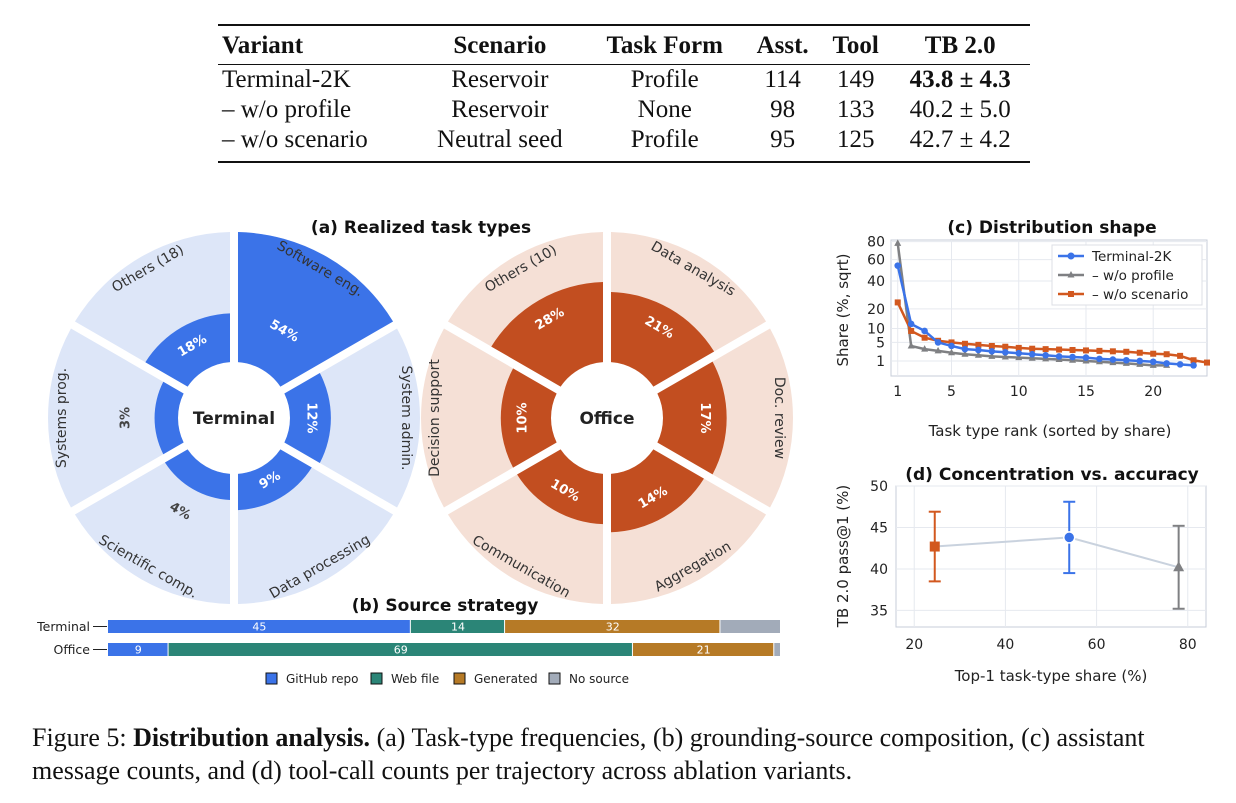  Describe the element at coordinates (126, 418) in the screenshot. I see `sector-percent-label: 3%` at that location.